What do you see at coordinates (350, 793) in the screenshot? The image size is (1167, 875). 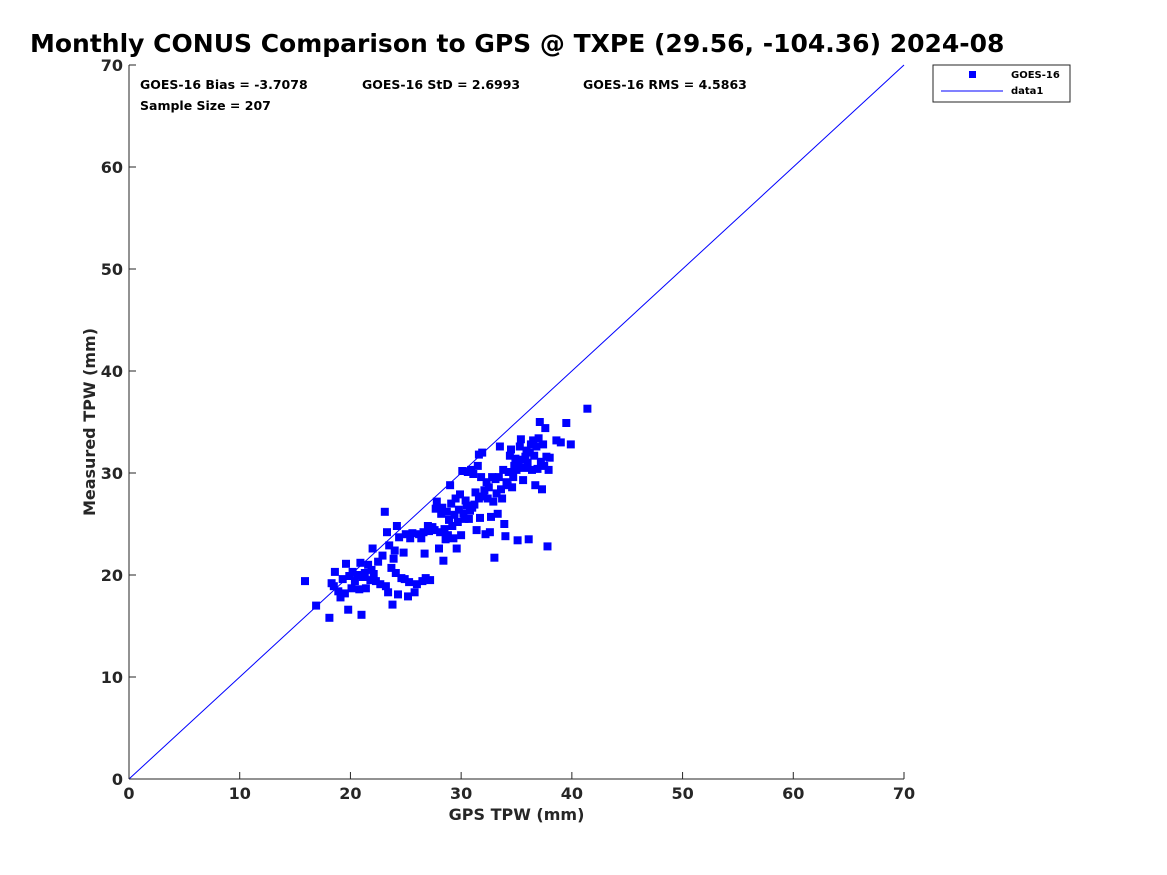 I see `x-tick-label: 20` at bounding box center [350, 793].